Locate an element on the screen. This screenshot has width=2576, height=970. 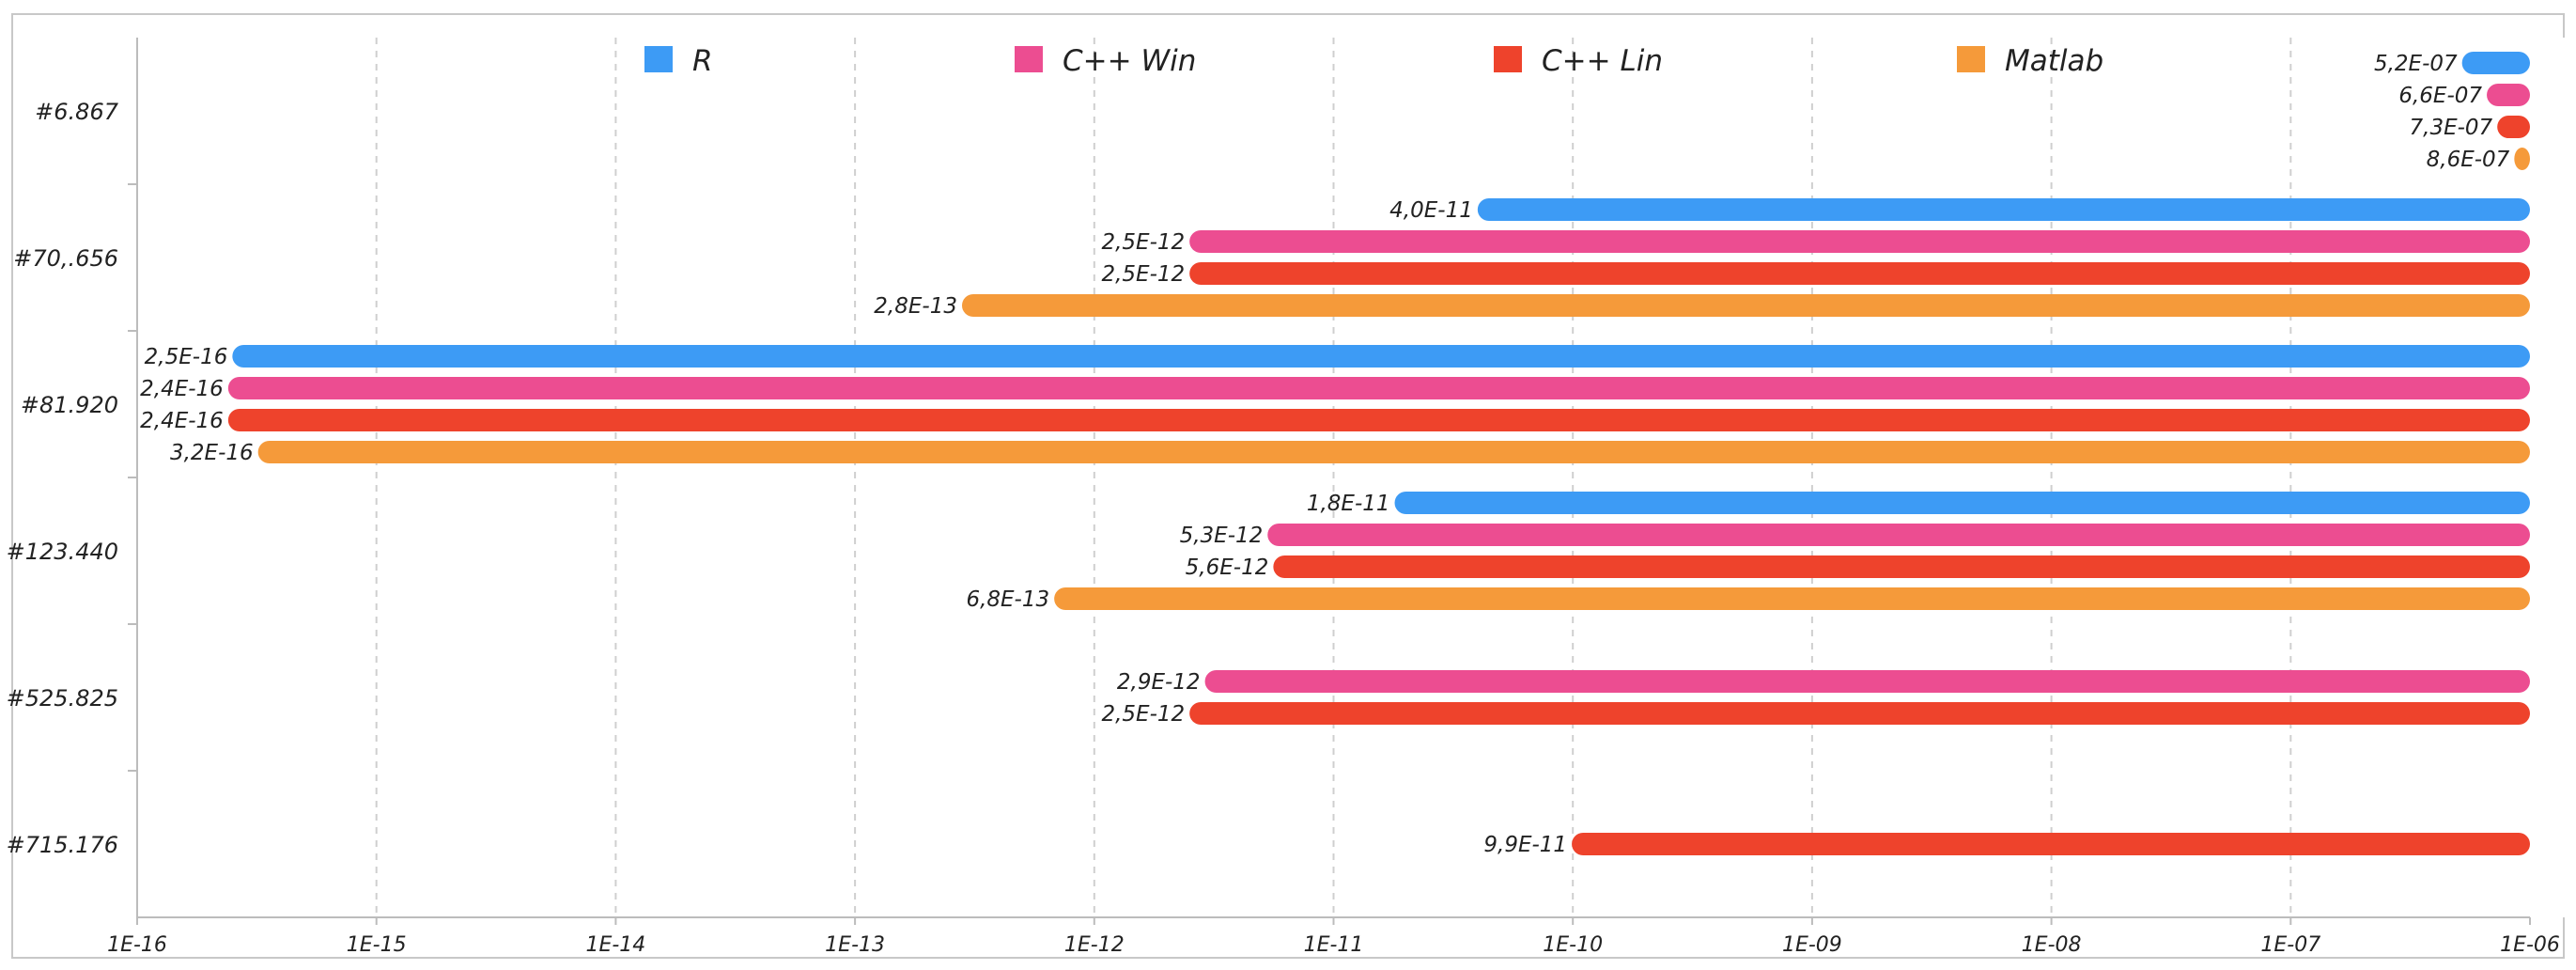
x-tick-label: 1E-07 is located at coordinates (2290, 945).